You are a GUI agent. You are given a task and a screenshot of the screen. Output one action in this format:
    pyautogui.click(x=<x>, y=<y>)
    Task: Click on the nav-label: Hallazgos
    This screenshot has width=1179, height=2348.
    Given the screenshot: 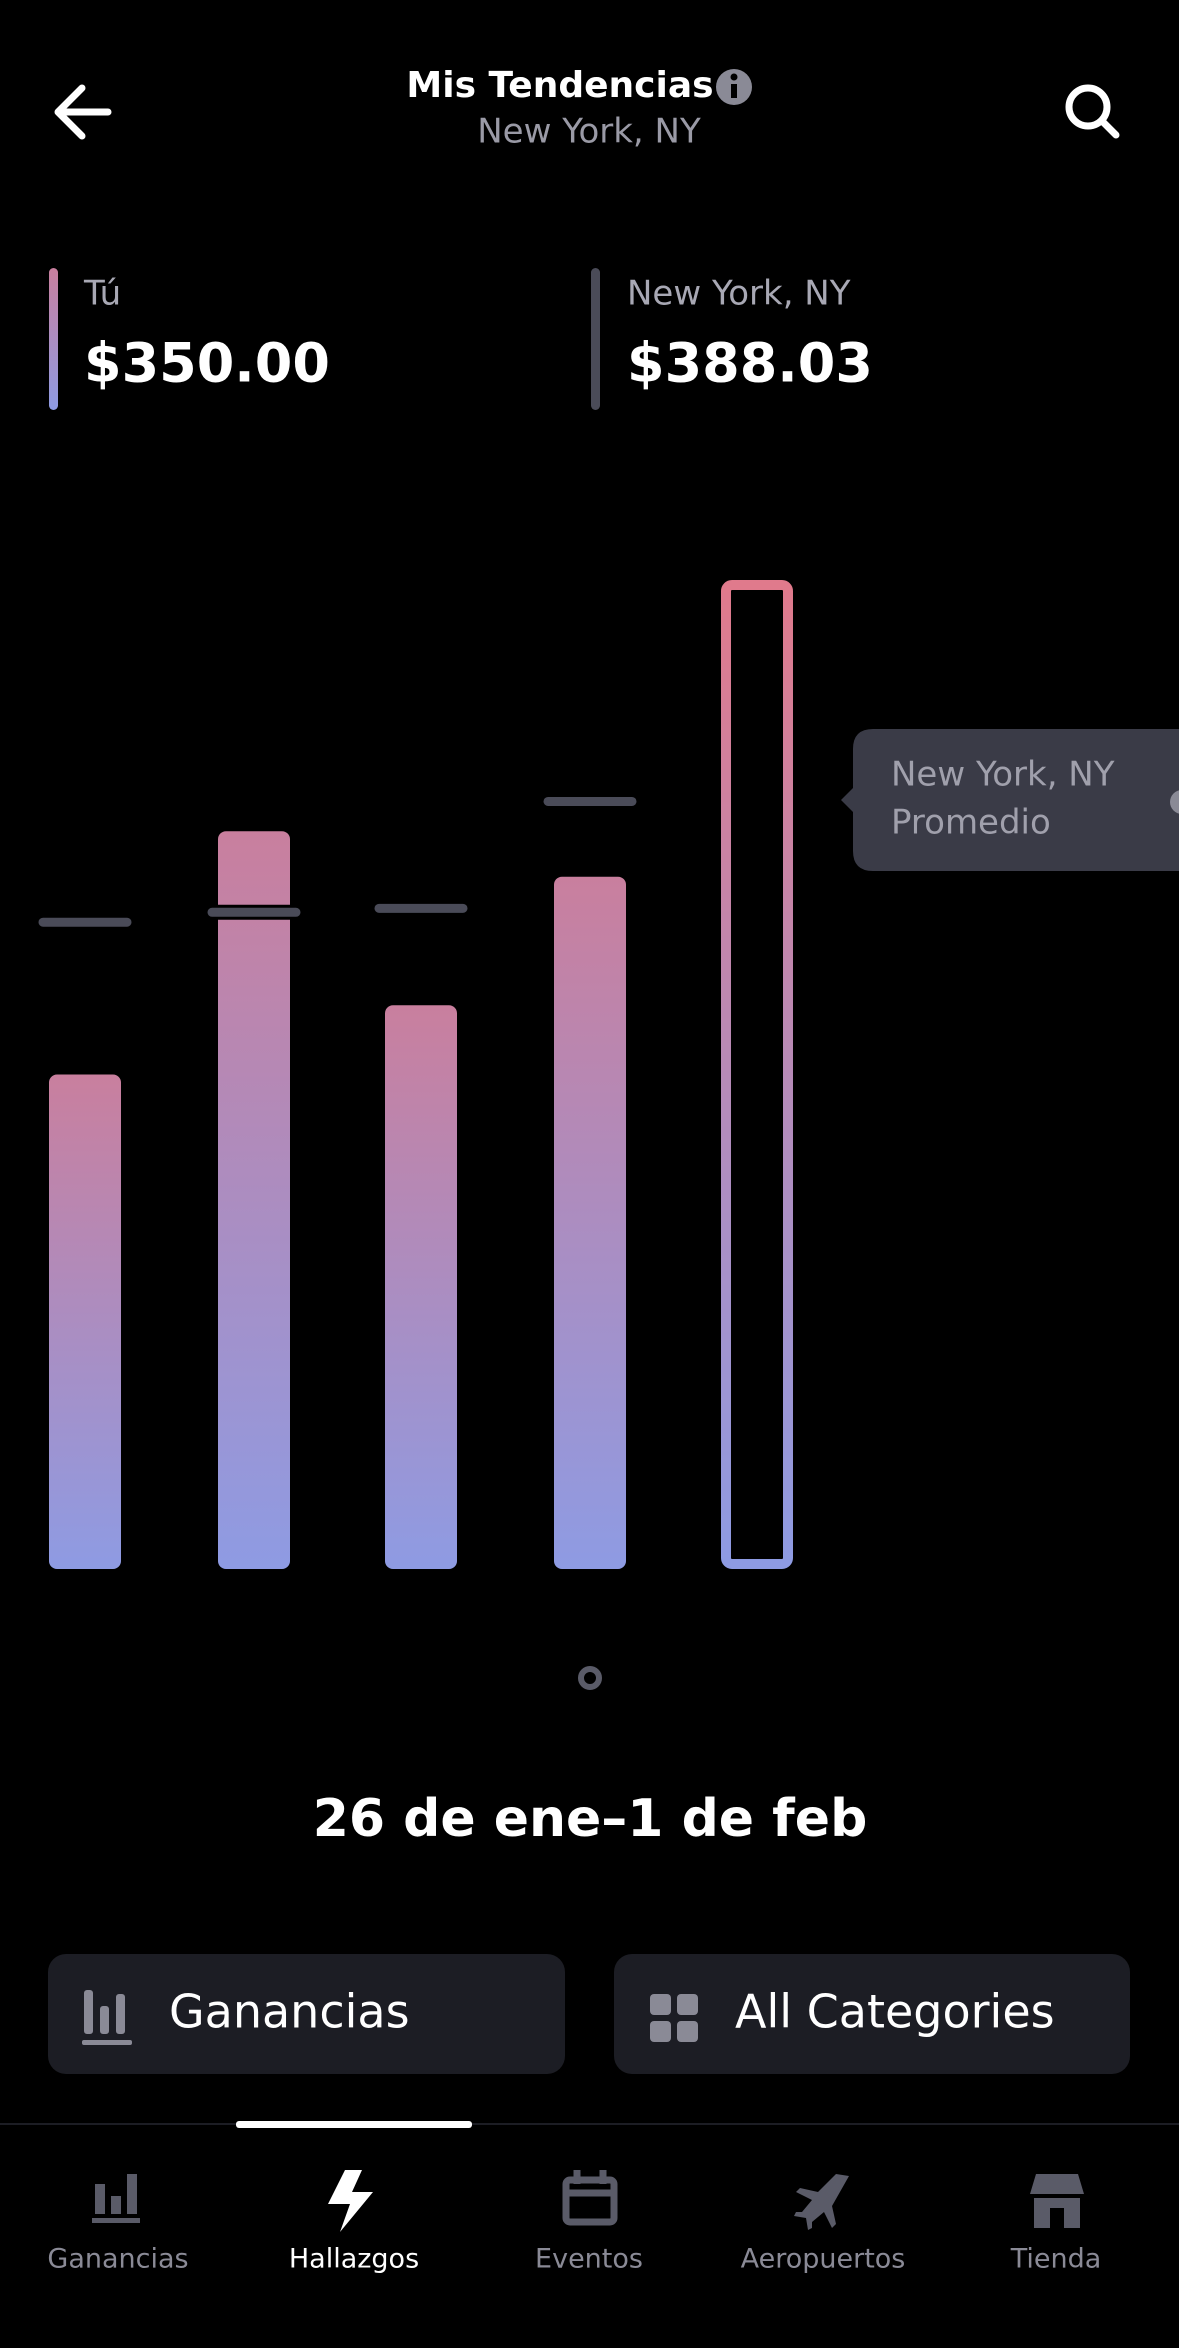 What is the action you would take?
    pyautogui.click(x=354, y=2259)
    